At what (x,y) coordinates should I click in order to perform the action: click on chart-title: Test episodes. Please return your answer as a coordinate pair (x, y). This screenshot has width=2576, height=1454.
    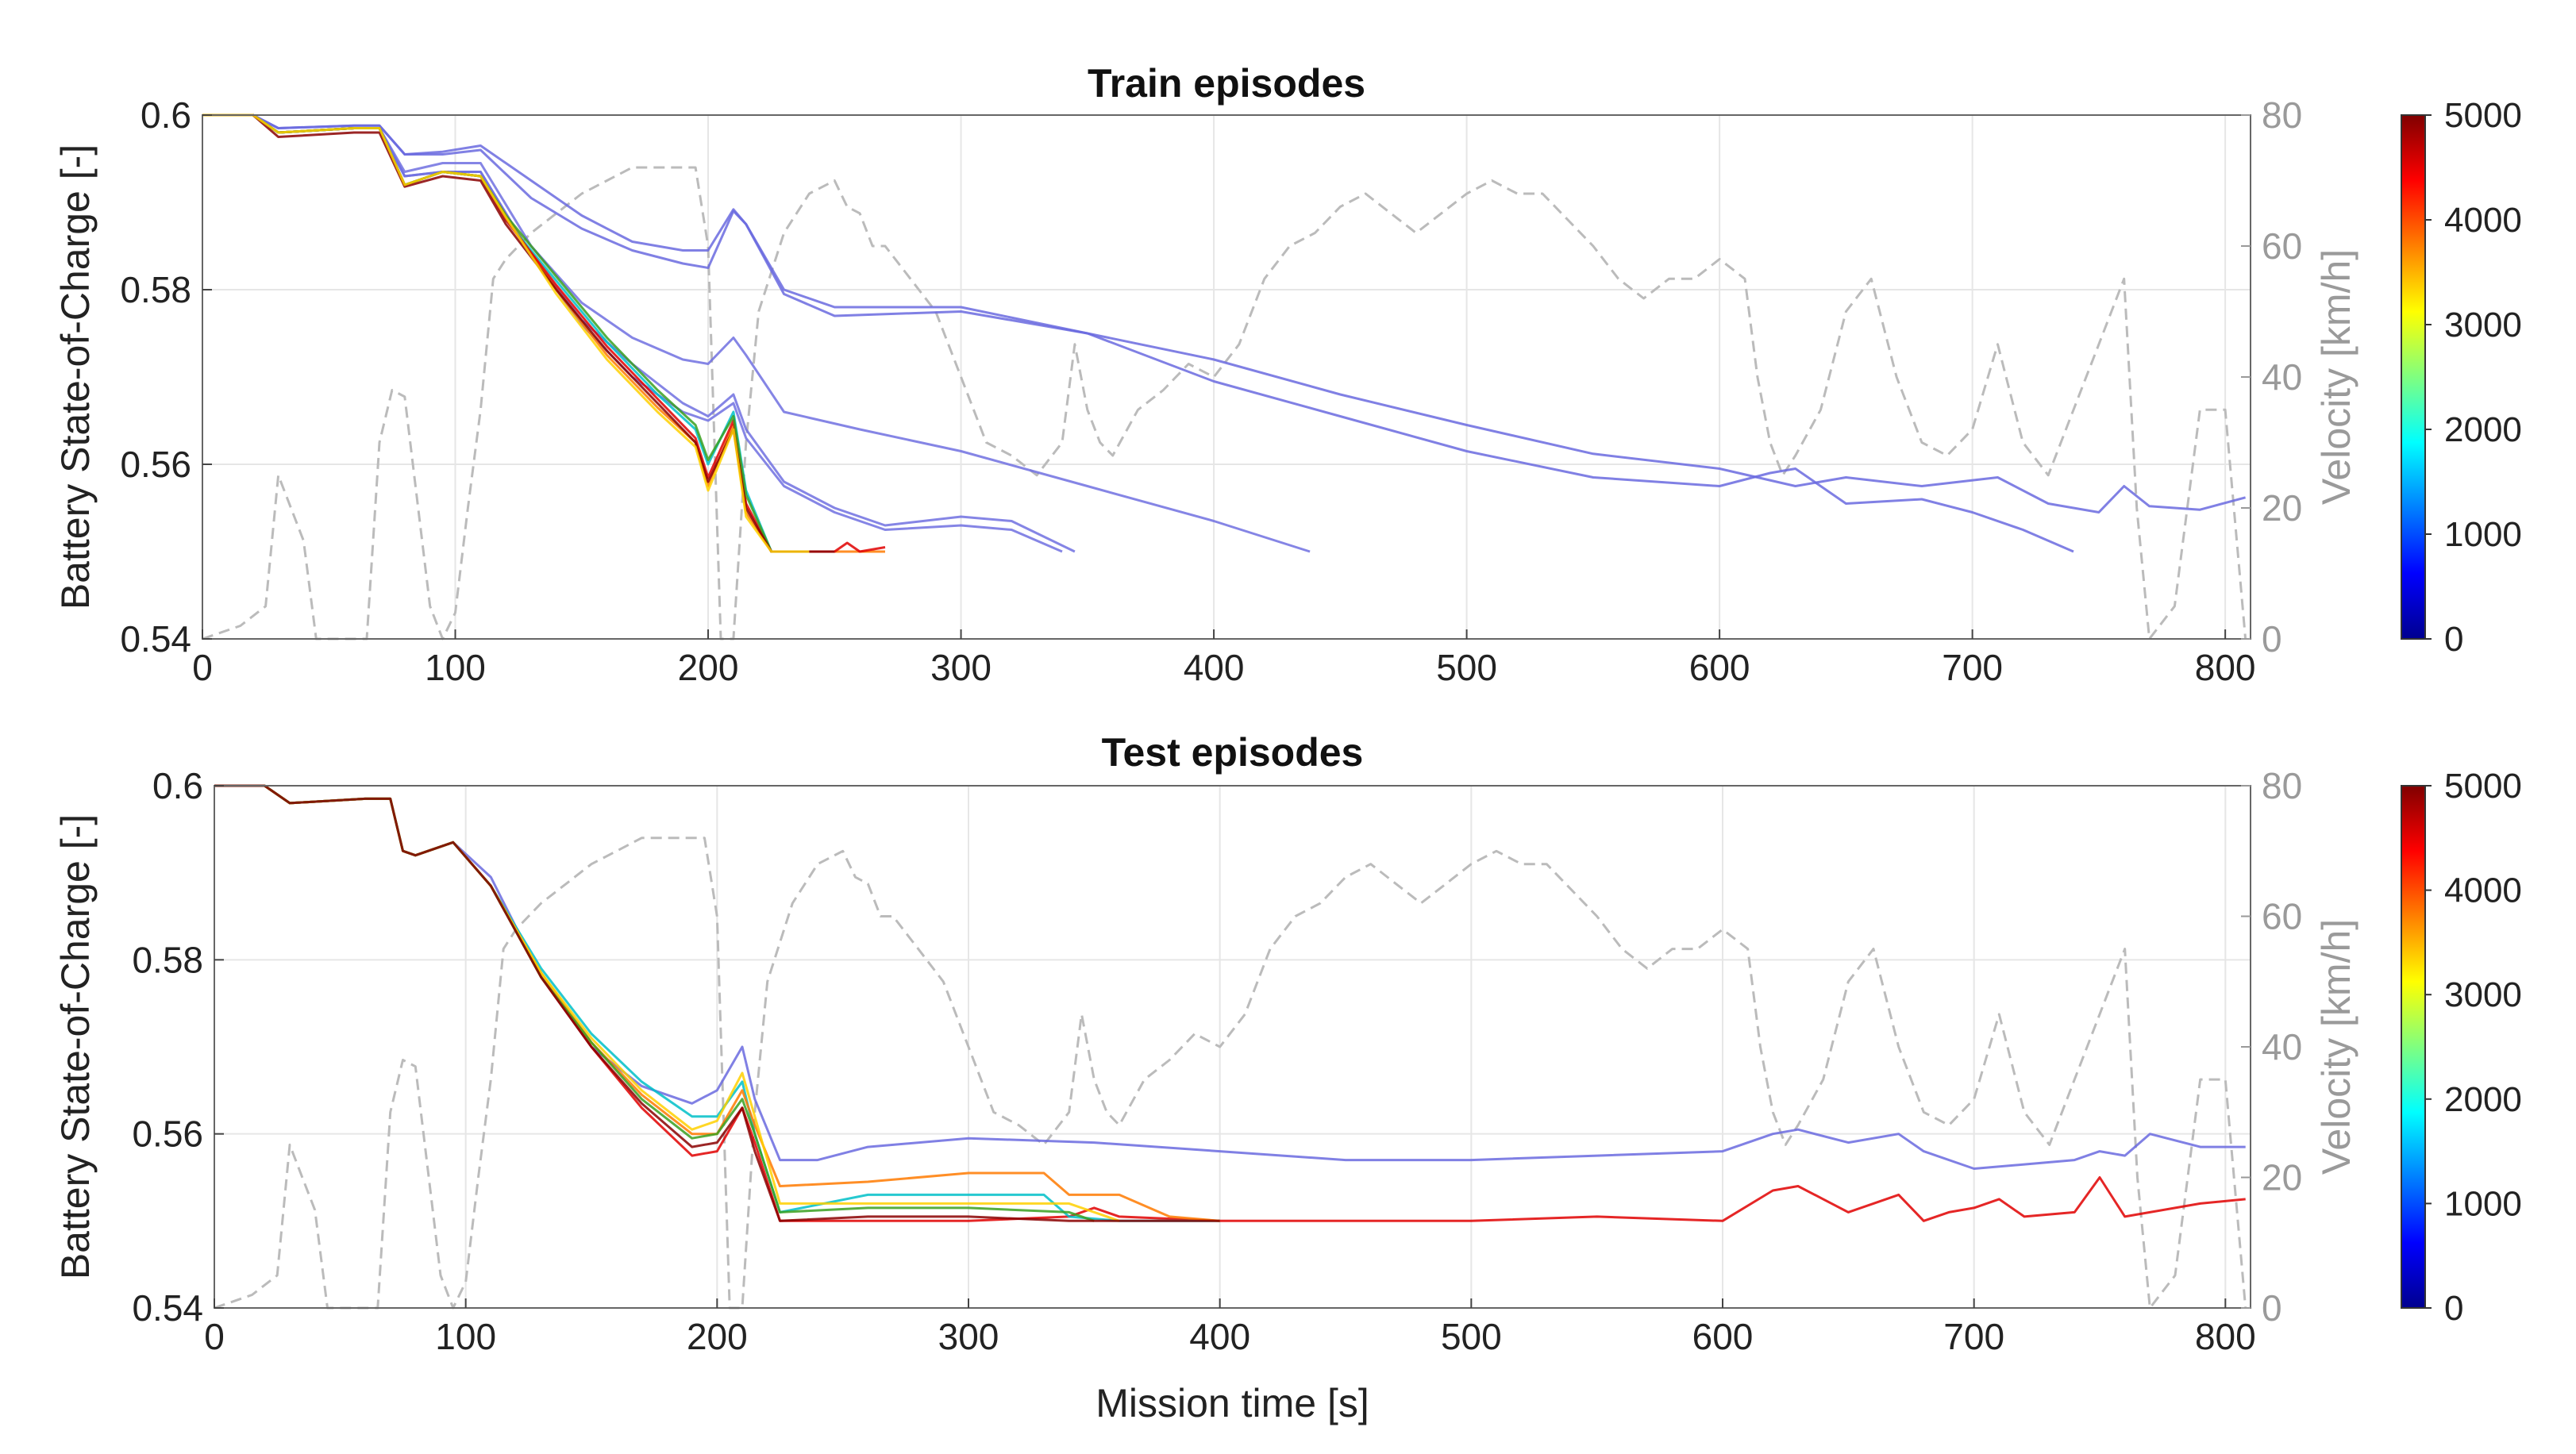
    Looking at the image, I should click on (1233, 752).